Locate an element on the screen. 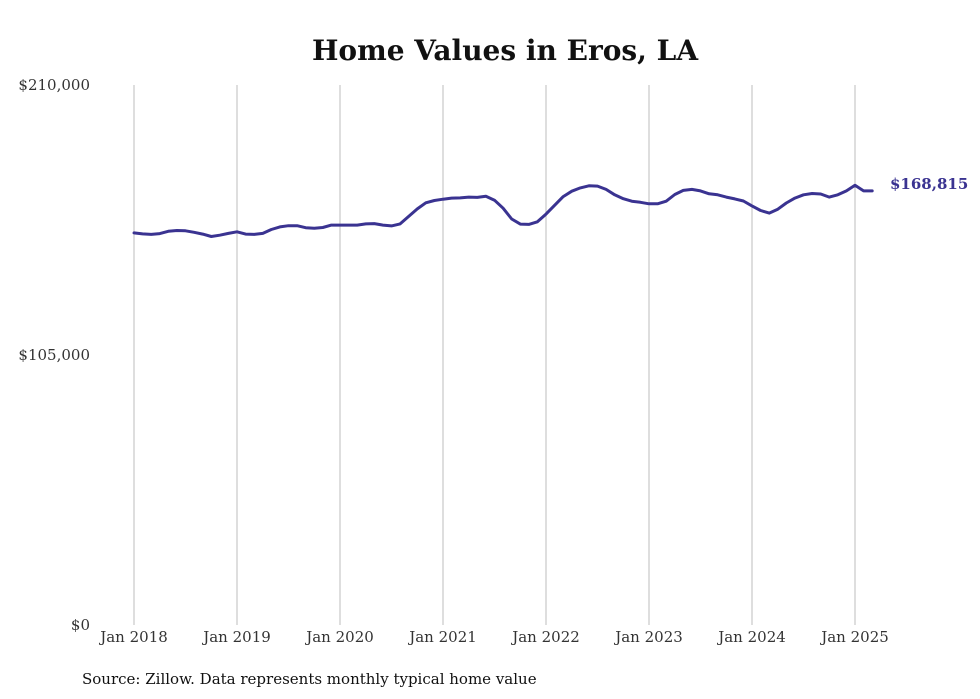 This screenshot has width=980, height=699. series-layer is located at coordinates (503, 210).